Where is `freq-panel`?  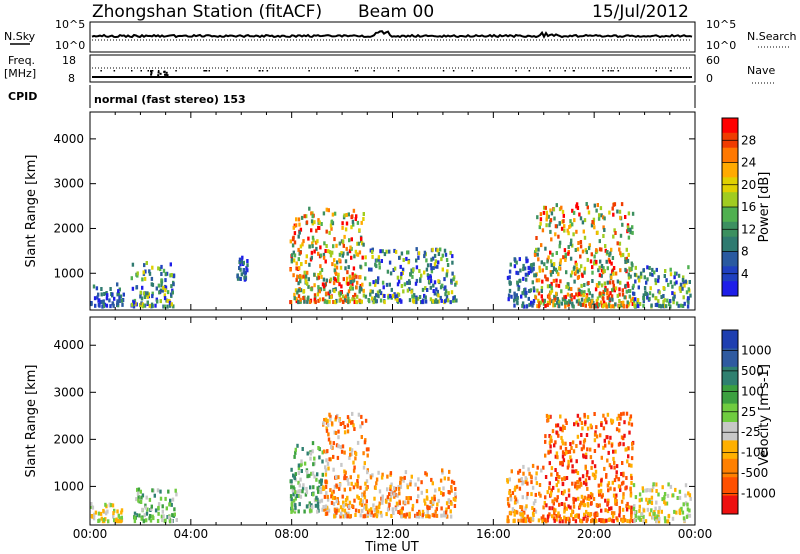
freq-panel is located at coordinates (392, 68).